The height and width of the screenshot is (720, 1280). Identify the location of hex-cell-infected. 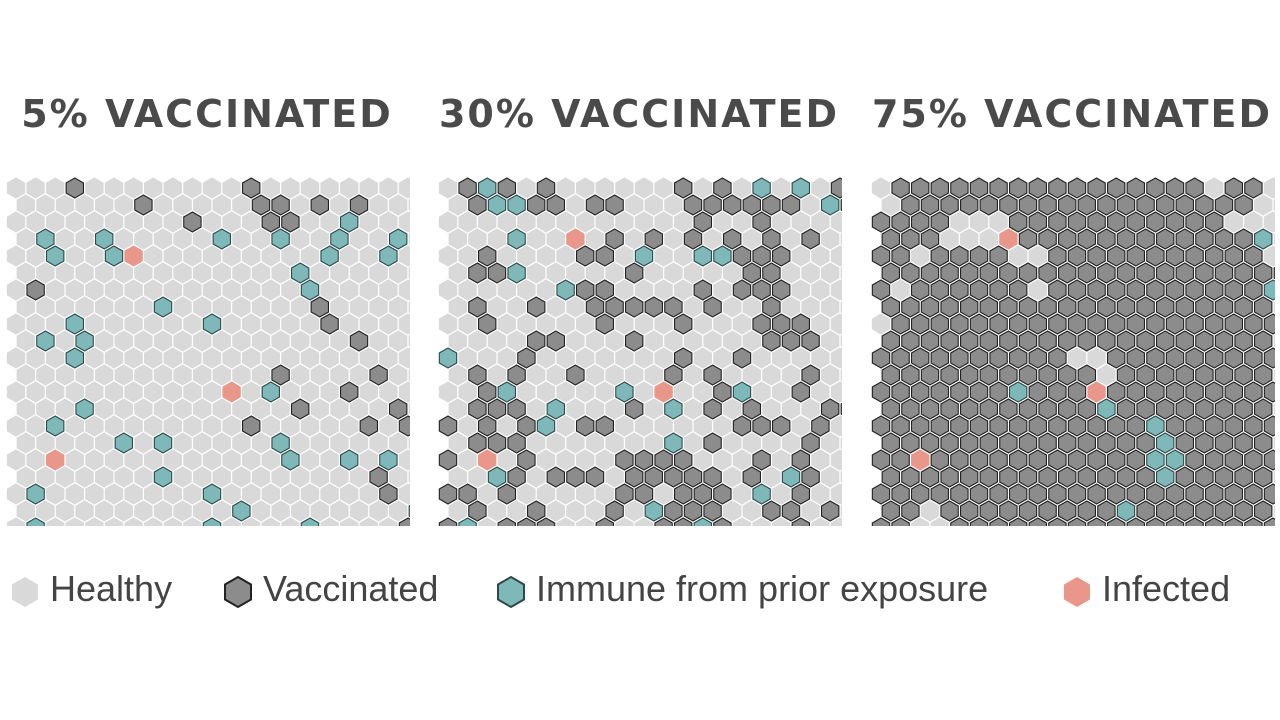
(55, 460).